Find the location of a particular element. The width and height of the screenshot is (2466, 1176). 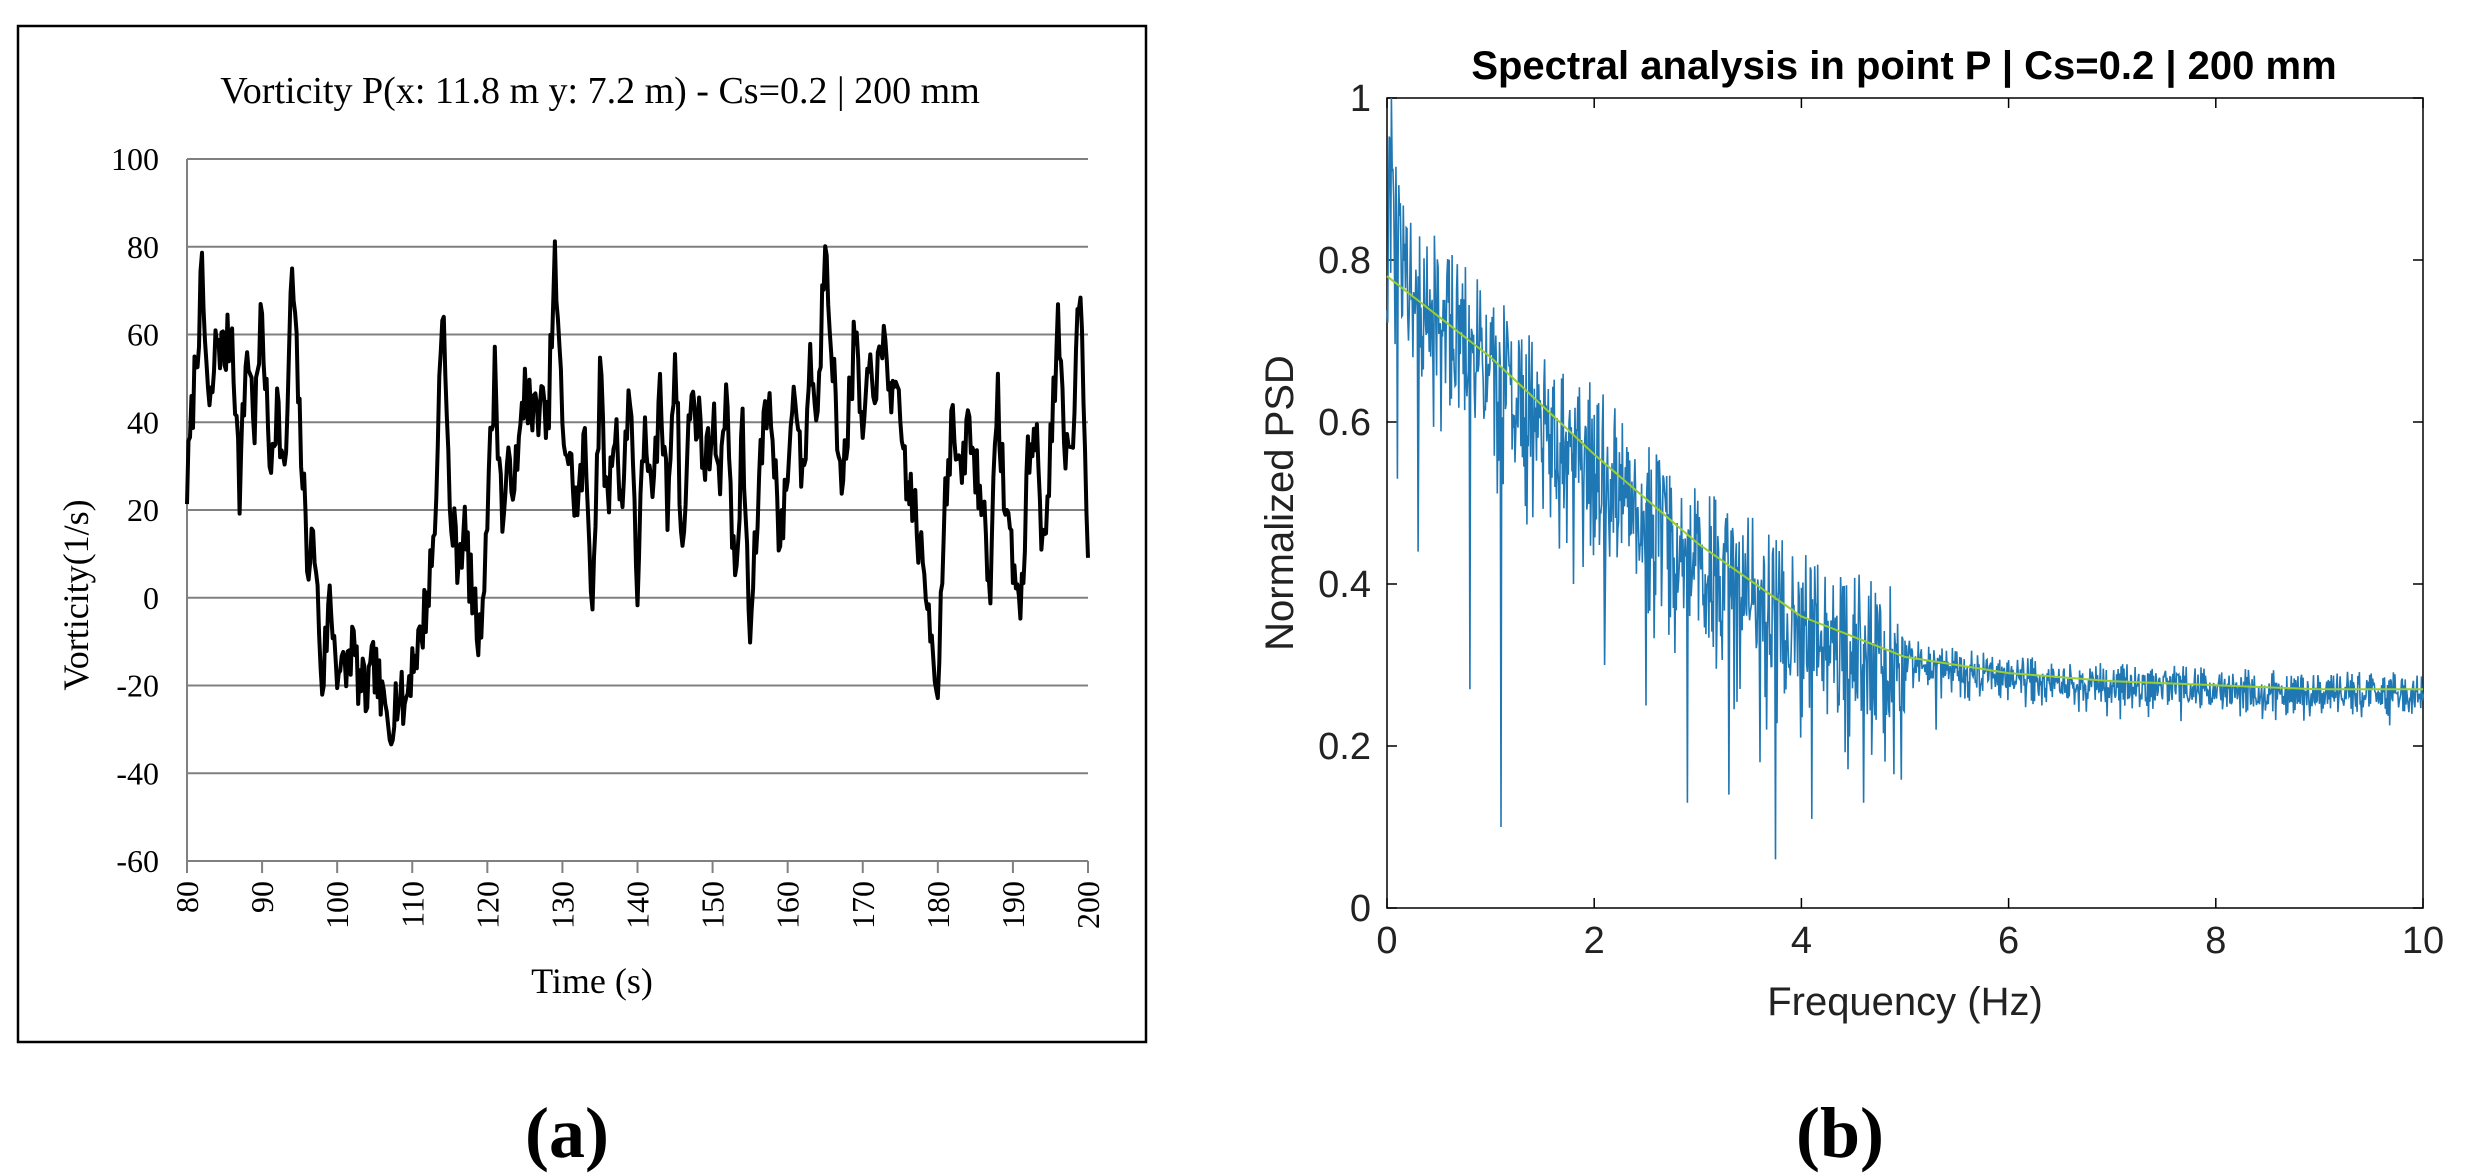

panel-b-x-tick-label: 2 is located at coordinates (1594, 941).